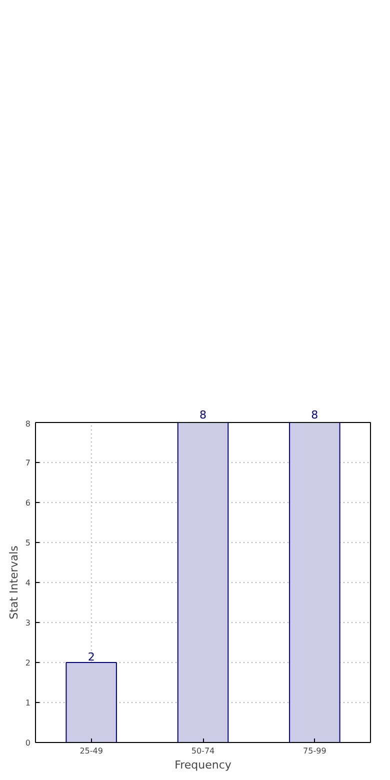 This screenshot has width=390, height=780. I want to click on y-tick-label: 2, so click(28, 663).